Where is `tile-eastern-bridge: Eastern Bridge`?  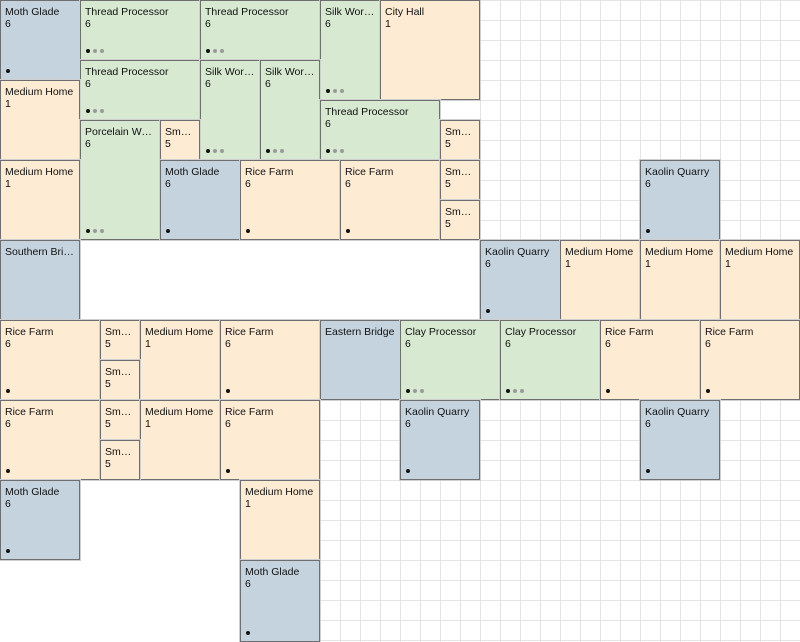
tile-eastern-bridge: Eastern Bridge is located at coordinates (360, 360).